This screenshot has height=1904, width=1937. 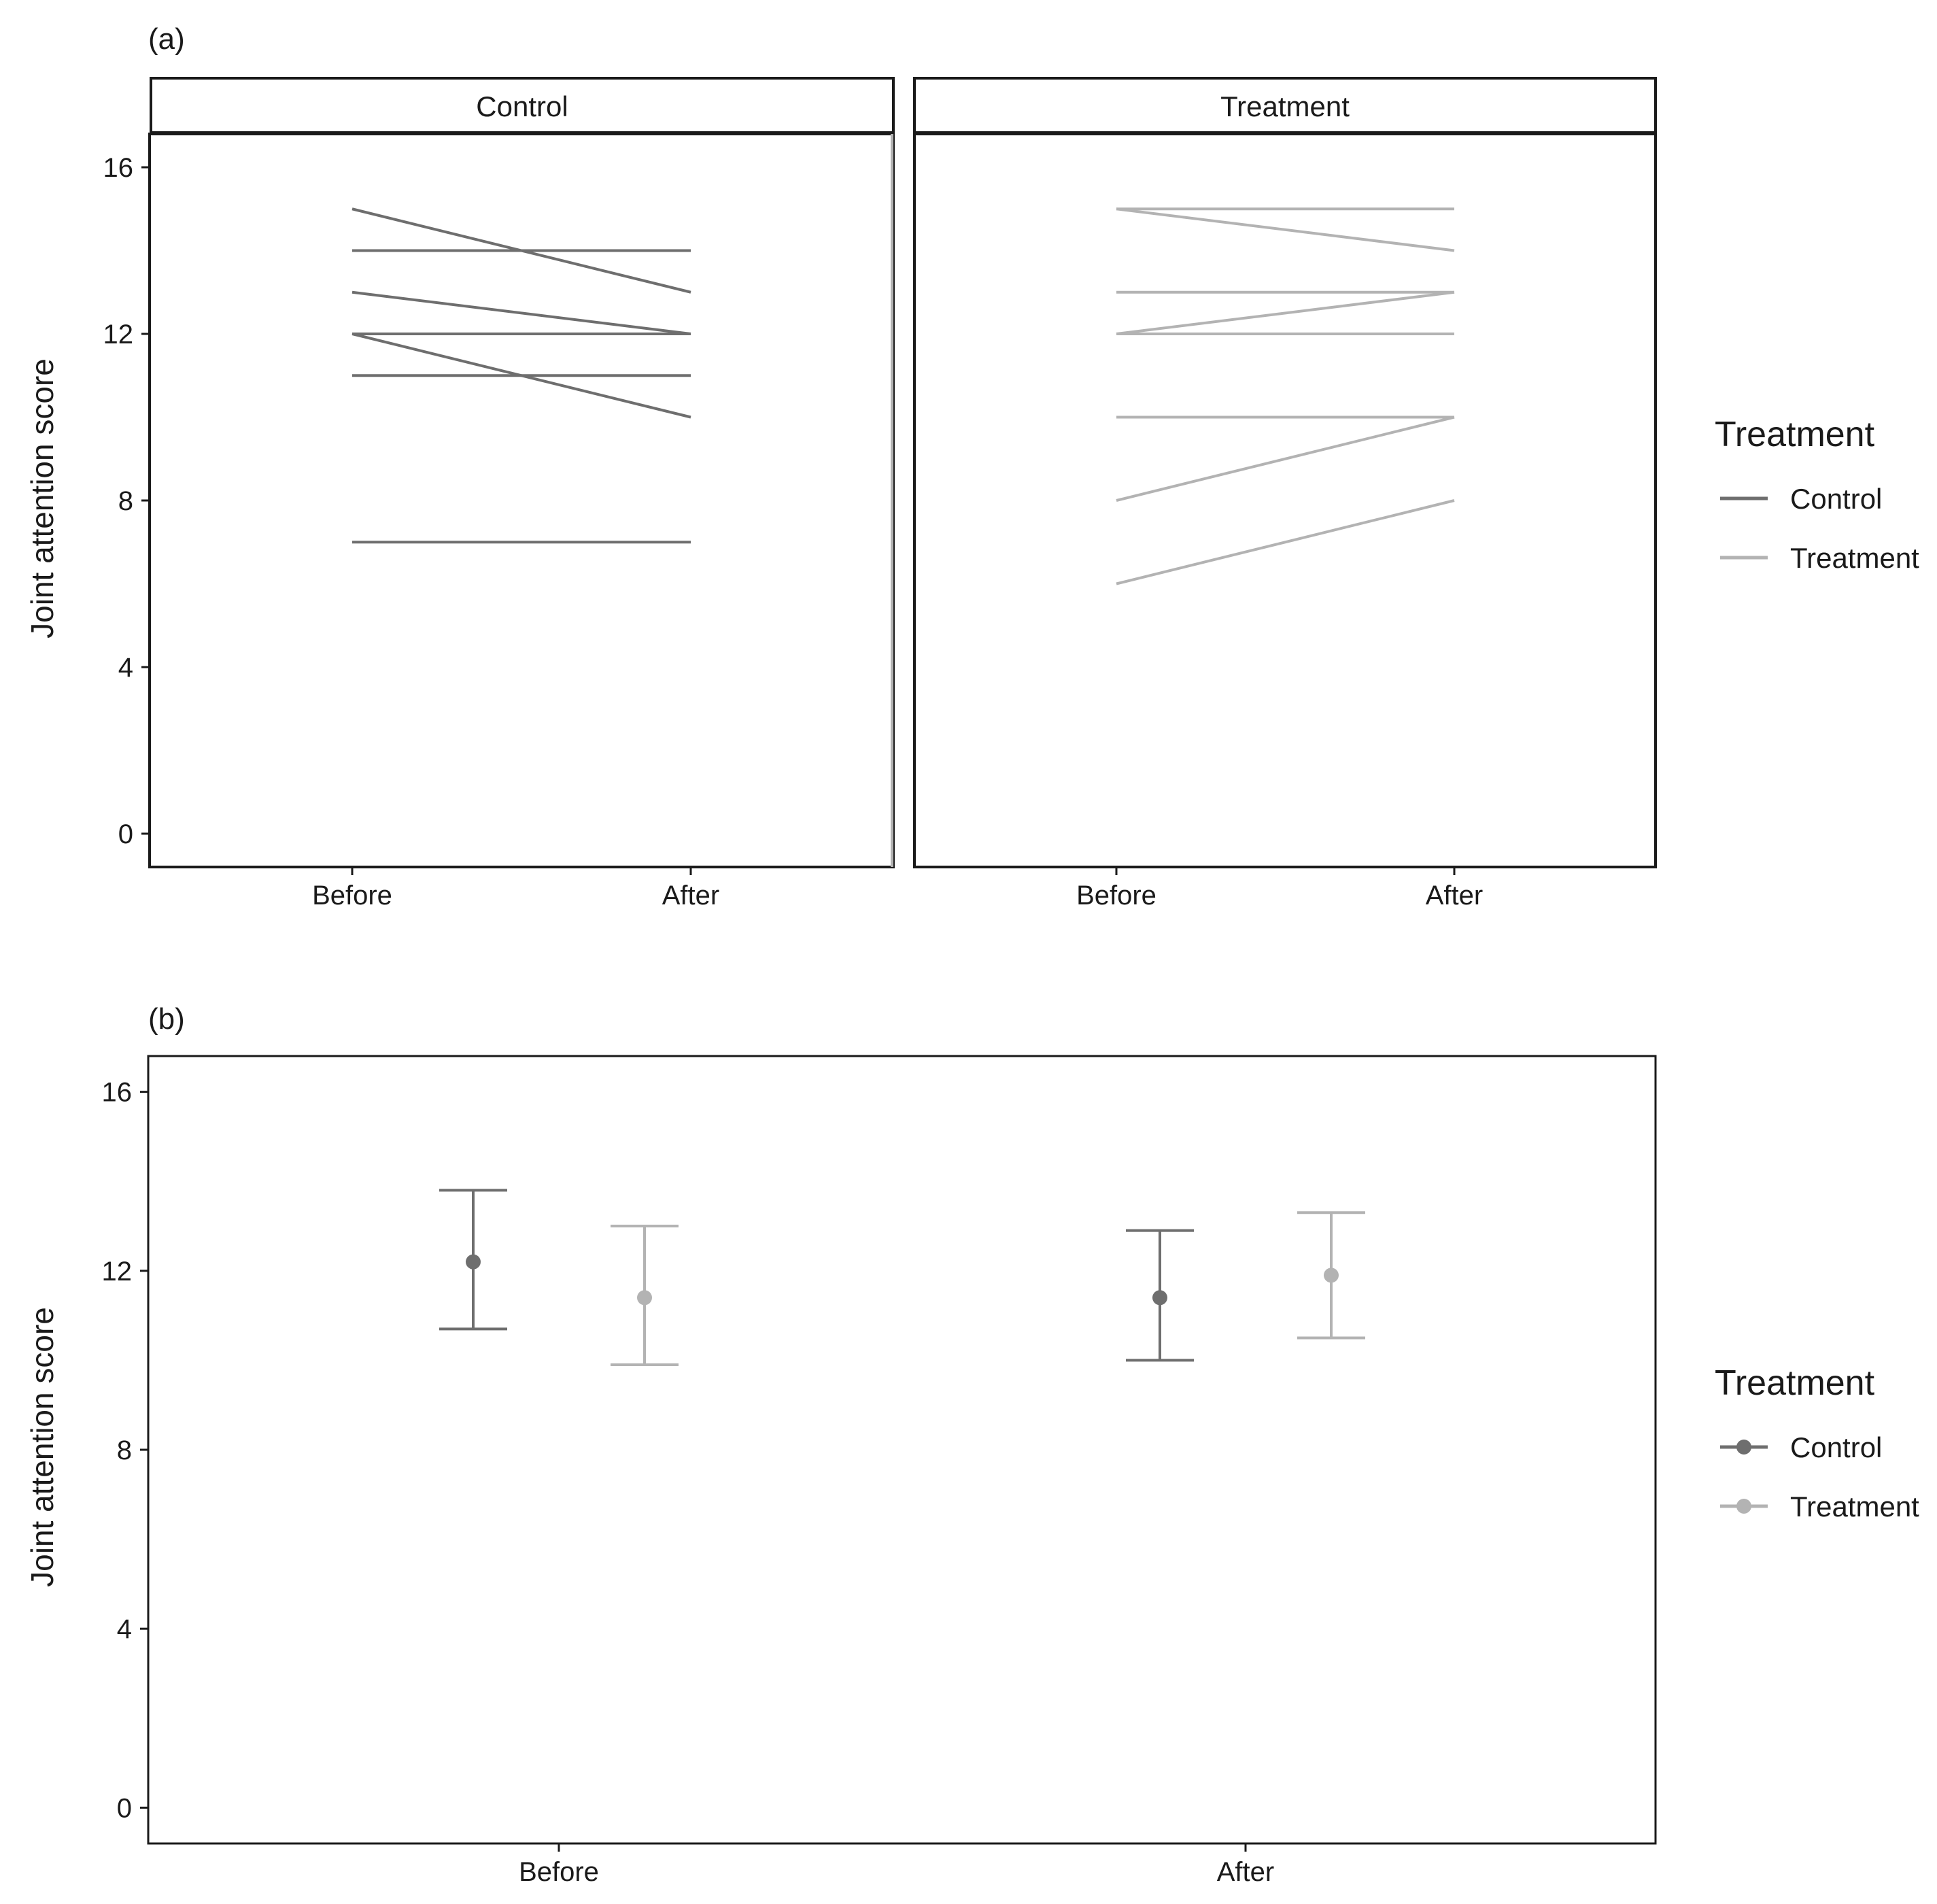 I want to click on panel-a-y-ticks: 0 4 8 12 16, so click(x=126, y=501).